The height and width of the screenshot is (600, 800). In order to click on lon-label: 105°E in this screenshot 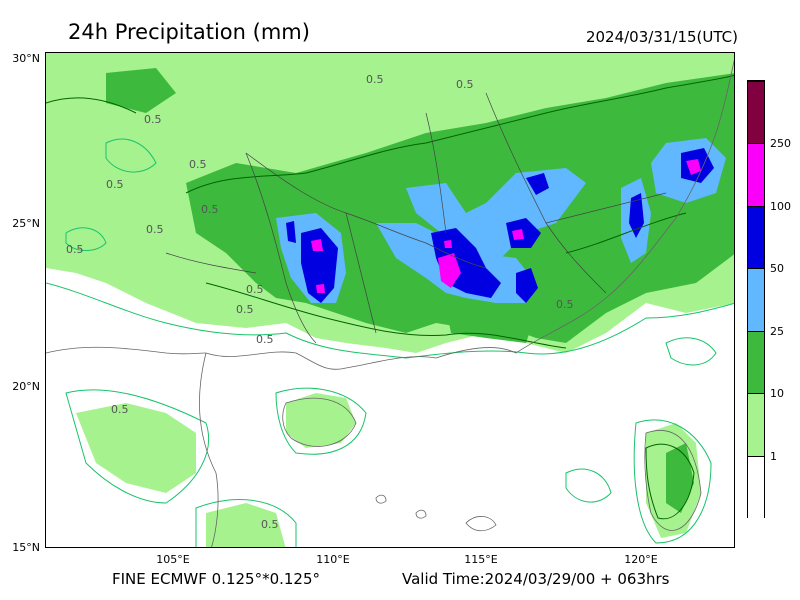, I will do `click(173, 559)`.